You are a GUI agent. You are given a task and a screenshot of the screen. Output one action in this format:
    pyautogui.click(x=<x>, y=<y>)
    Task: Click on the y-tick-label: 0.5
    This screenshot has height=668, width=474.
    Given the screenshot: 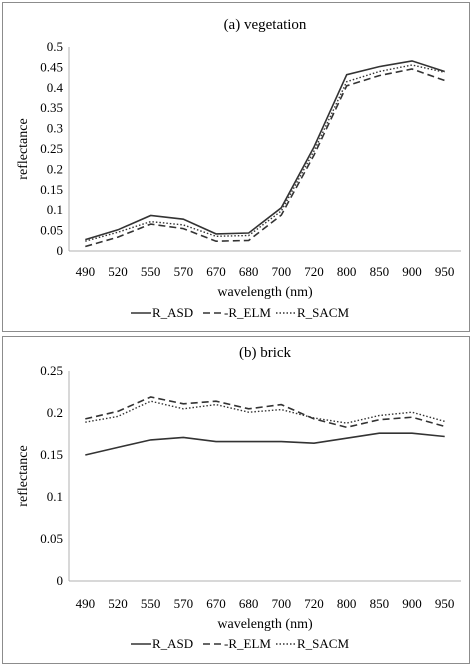 What is the action you would take?
    pyautogui.click(x=55, y=46)
    